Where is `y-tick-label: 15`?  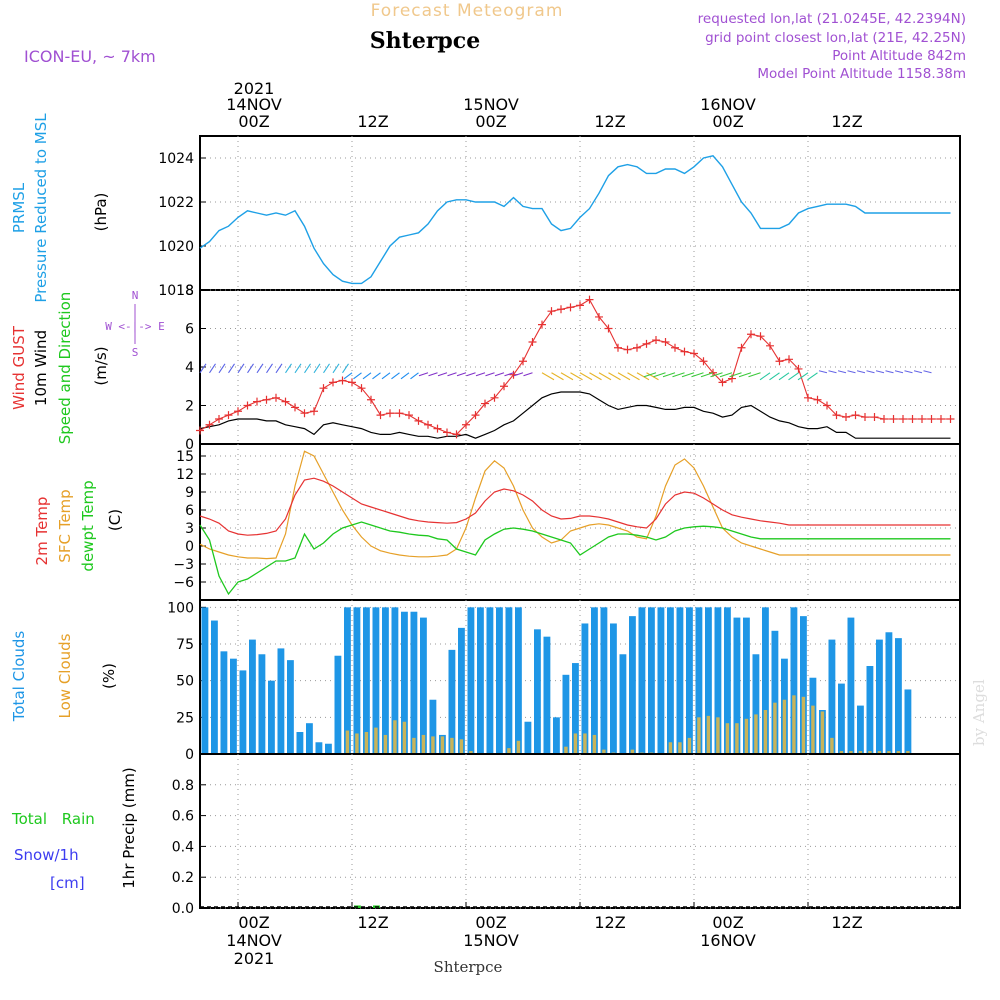 y-tick-label: 15 is located at coordinates (185, 457).